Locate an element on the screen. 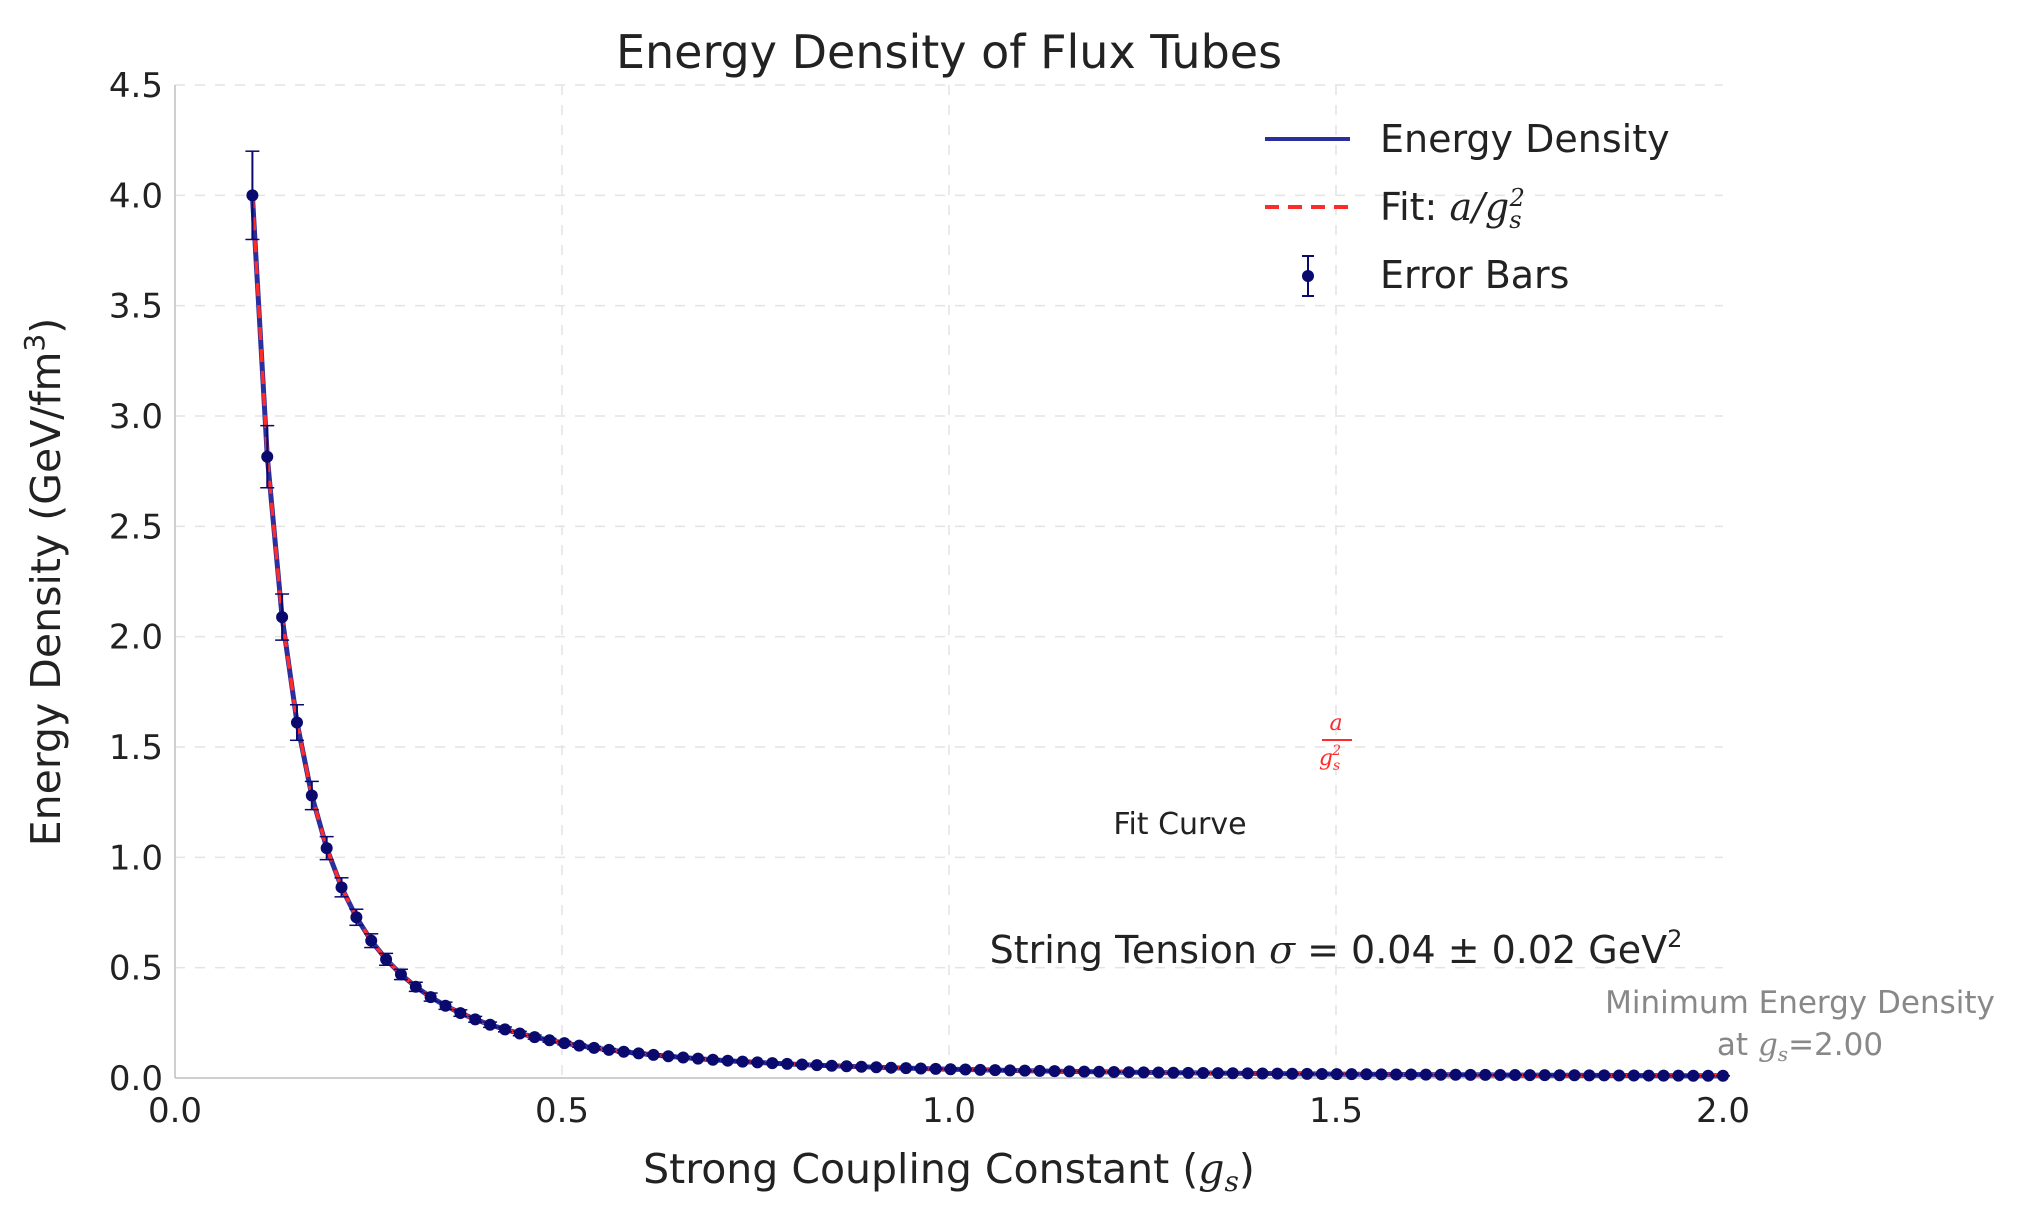 The width and height of the screenshot is (2036, 1218). svg-text: gs2 is located at coordinates (1330, 758).